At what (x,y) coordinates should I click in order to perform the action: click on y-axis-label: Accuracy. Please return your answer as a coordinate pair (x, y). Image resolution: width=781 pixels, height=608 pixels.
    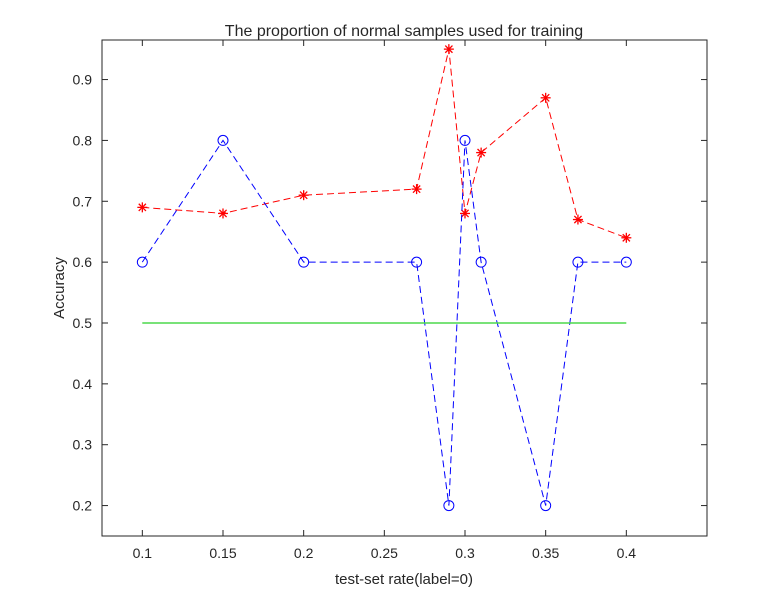
    Looking at the image, I should click on (59, 288).